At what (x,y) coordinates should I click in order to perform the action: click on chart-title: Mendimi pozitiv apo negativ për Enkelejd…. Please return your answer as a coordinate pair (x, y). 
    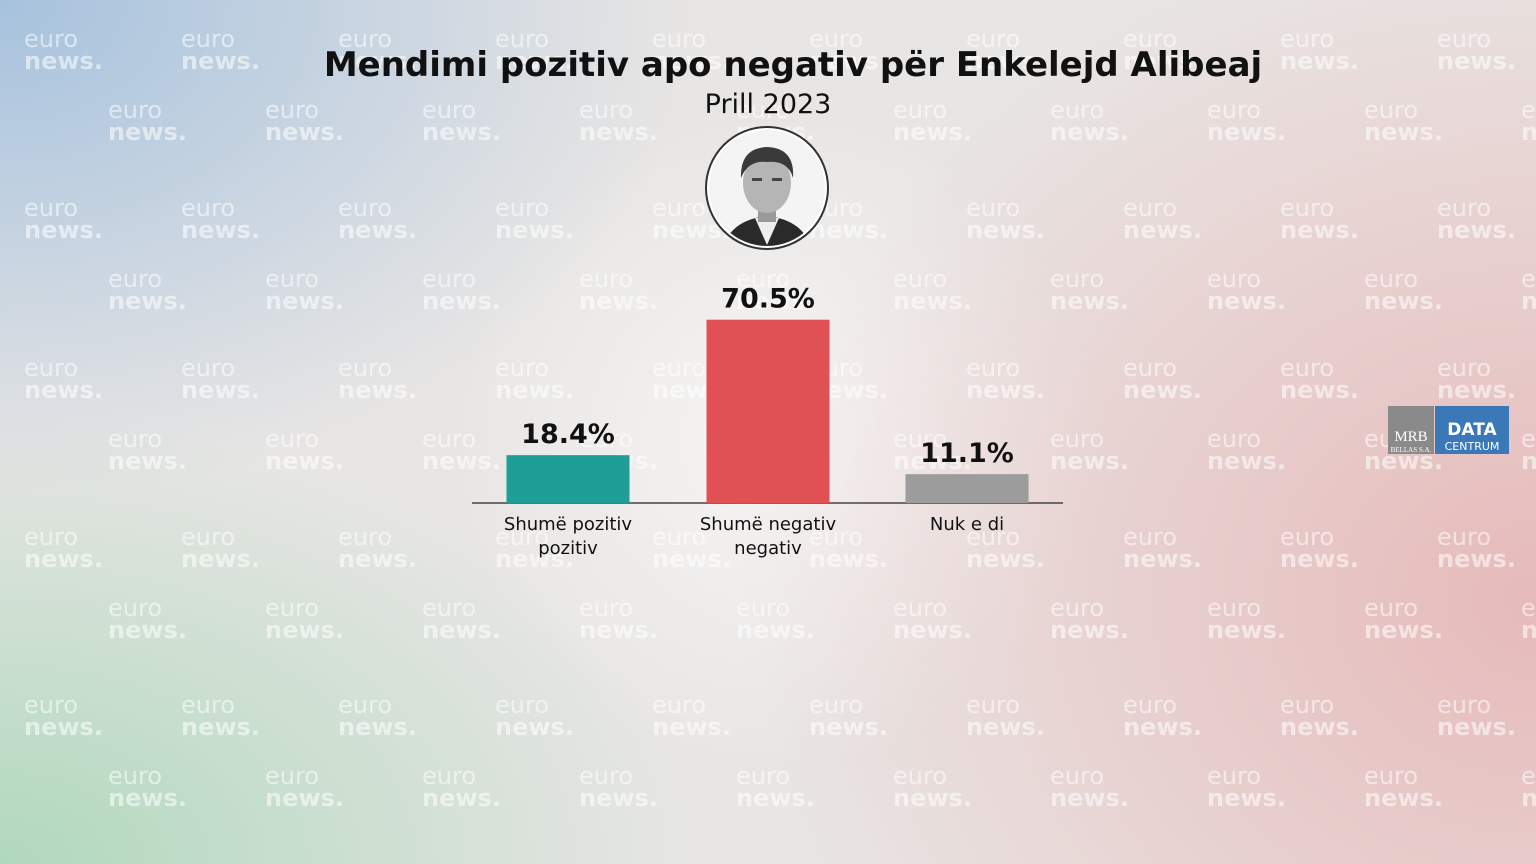
    Looking at the image, I should click on (793, 65).